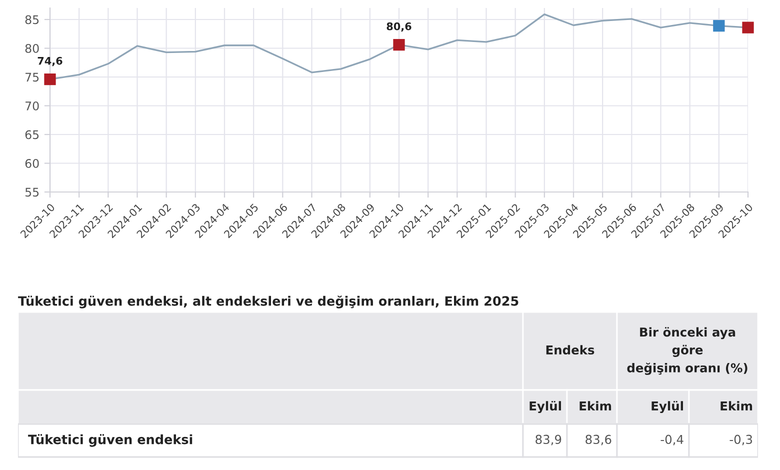 This screenshot has width=780, height=470. I want to click on y-tick-label: 80, so click(32, 48).